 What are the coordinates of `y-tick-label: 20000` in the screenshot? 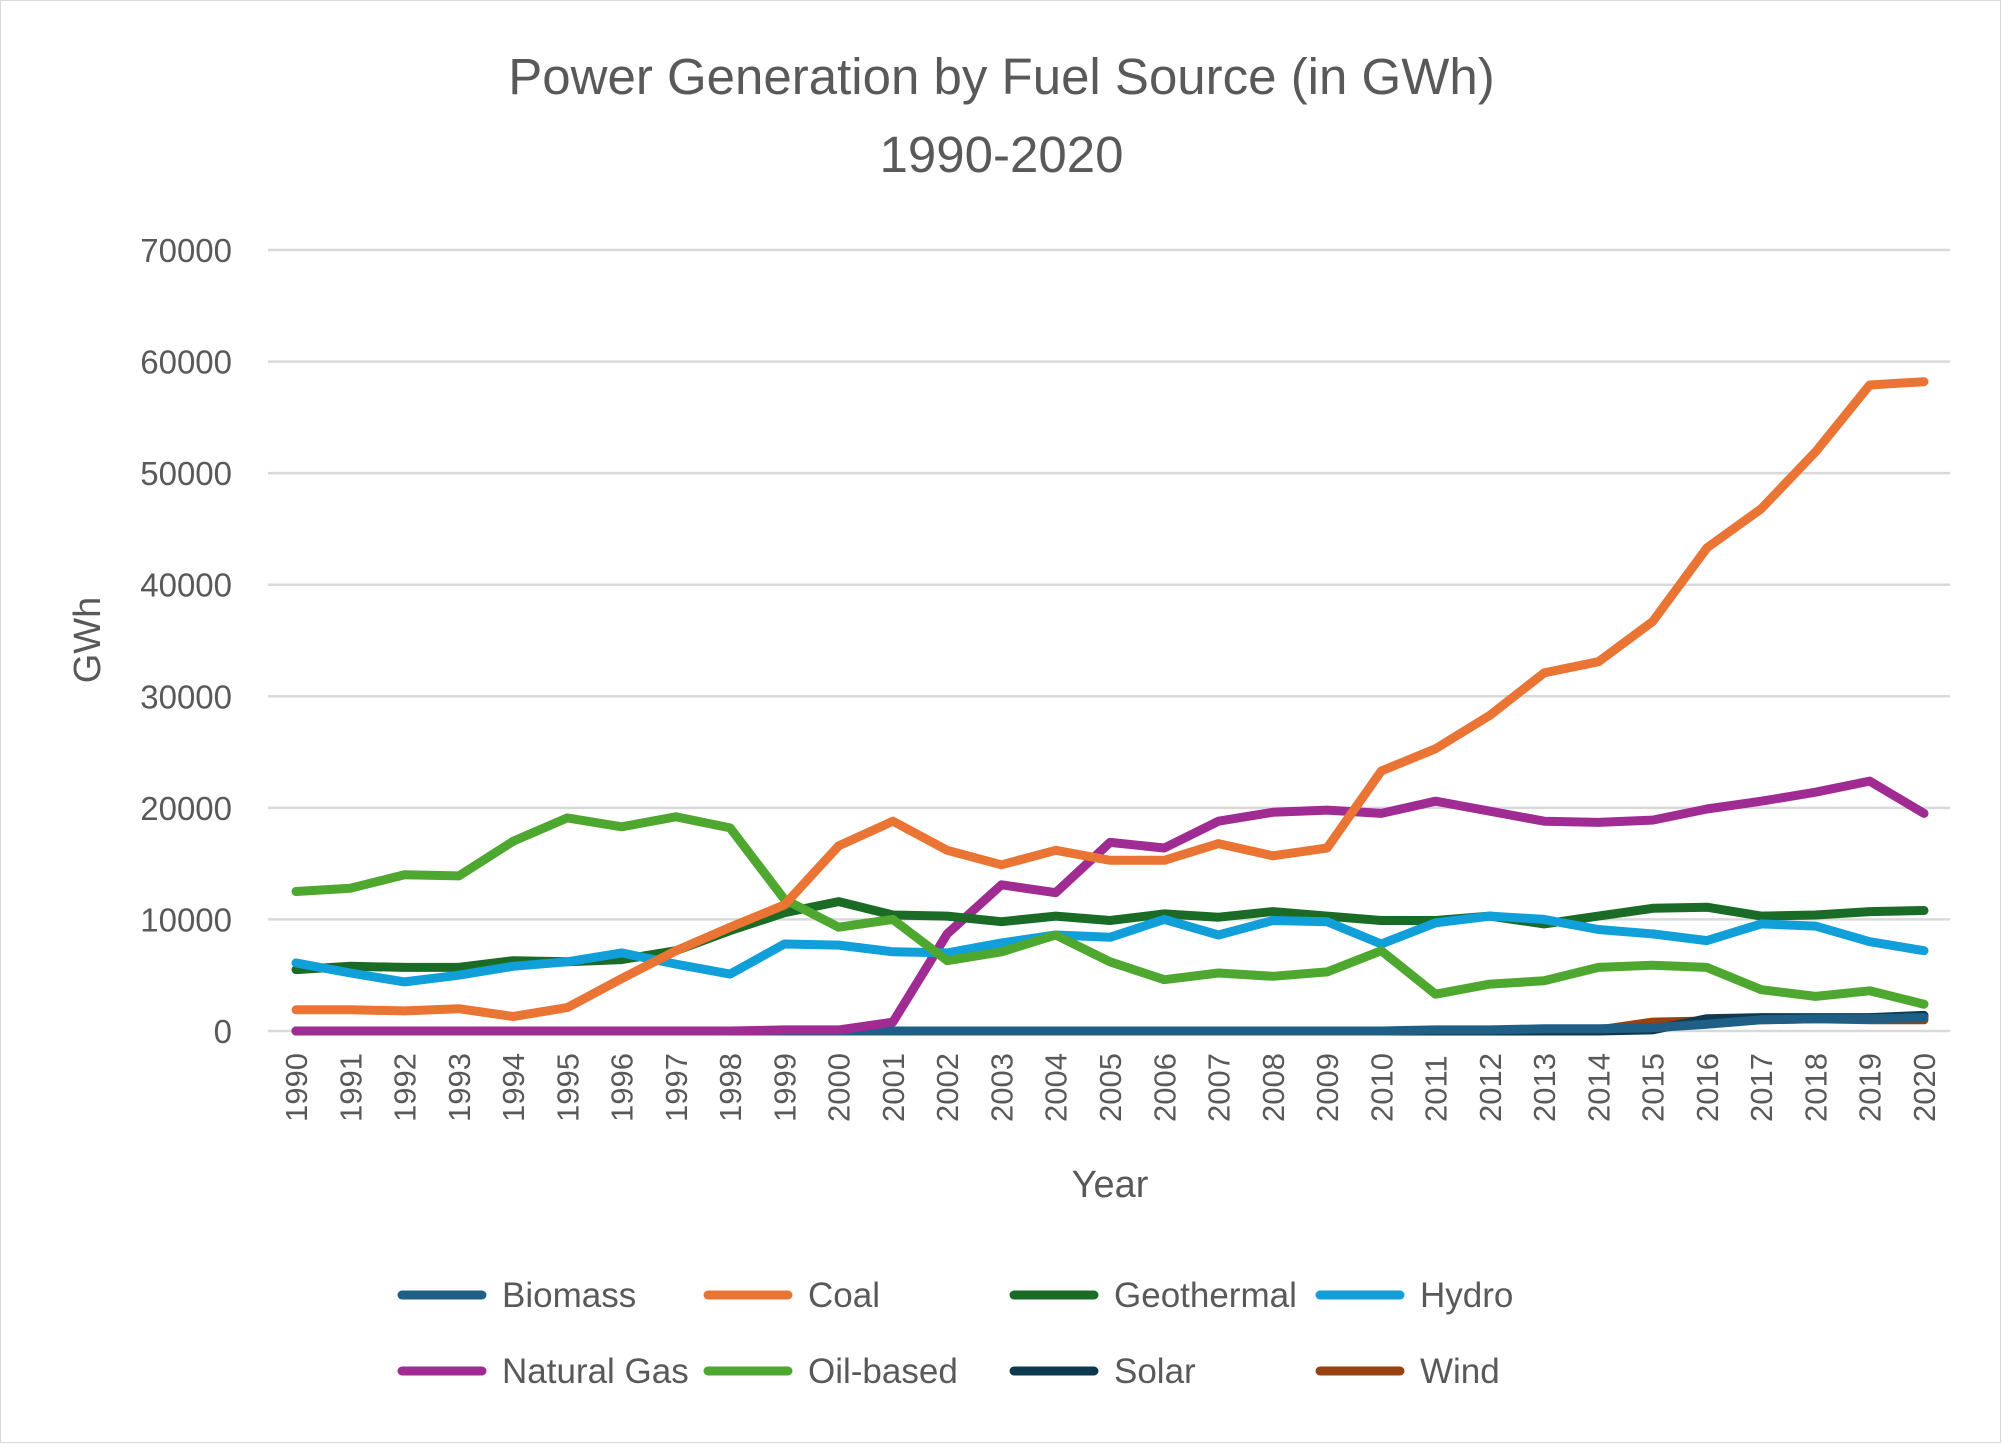 It's located at (186, 808).